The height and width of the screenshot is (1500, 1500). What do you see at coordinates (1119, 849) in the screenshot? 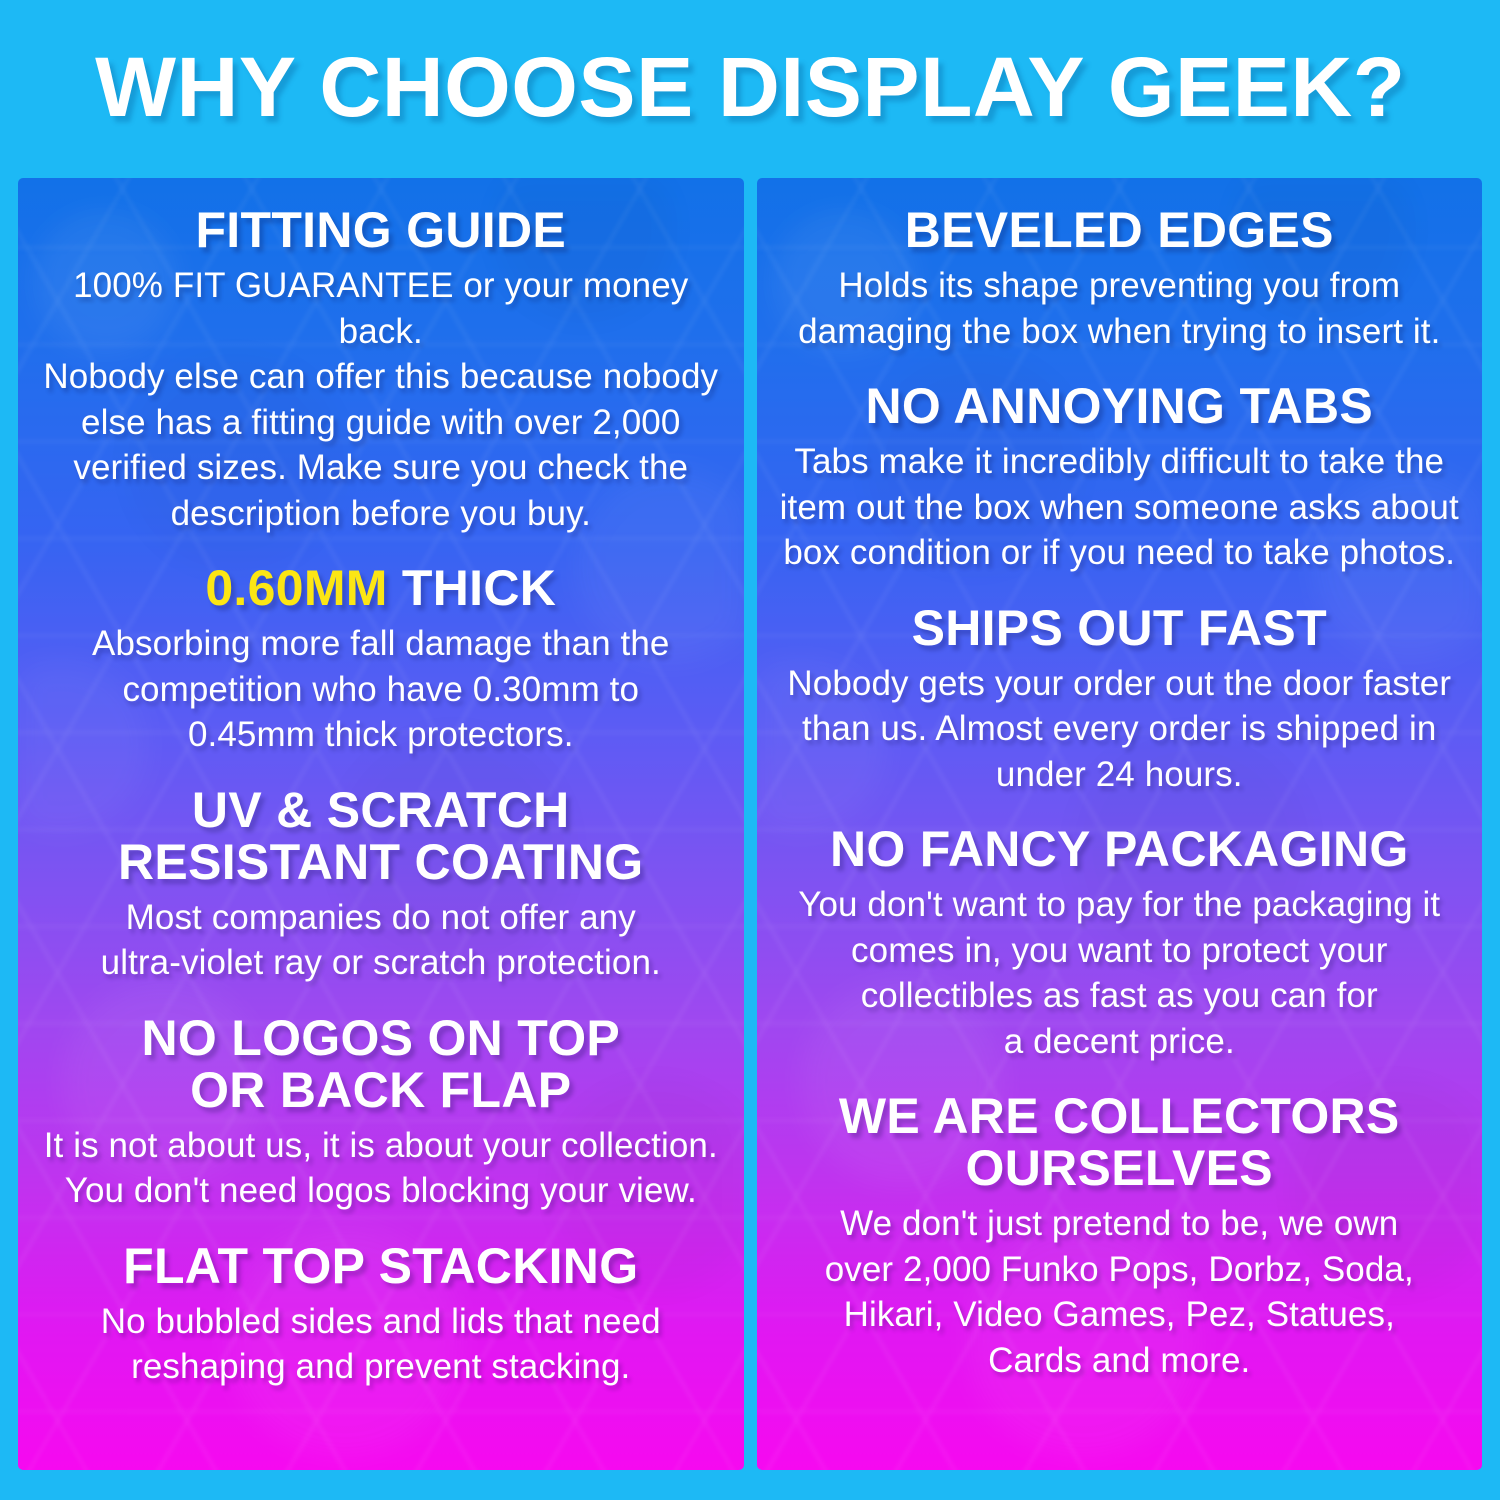
I see `feature-title: NO FANCY PACKAGING` at bounding box center [1119, 849].